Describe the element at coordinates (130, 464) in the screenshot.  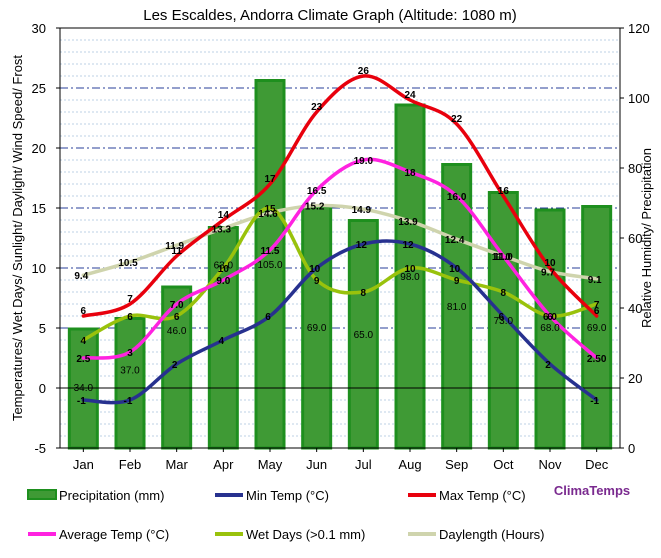
I see `x-tick-label: Feb` at that location.